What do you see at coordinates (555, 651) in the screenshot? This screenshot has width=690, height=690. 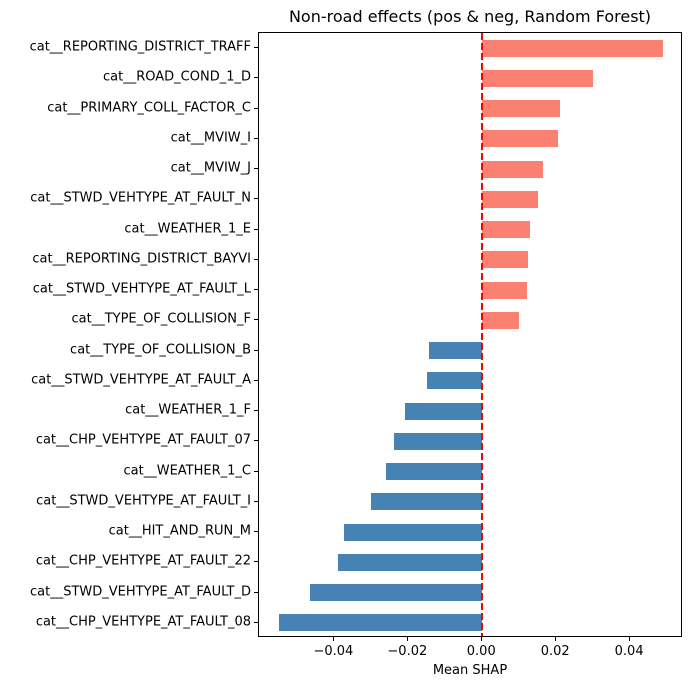 I see `x-tick-label: 0.02` at bounding box center [555, 651].